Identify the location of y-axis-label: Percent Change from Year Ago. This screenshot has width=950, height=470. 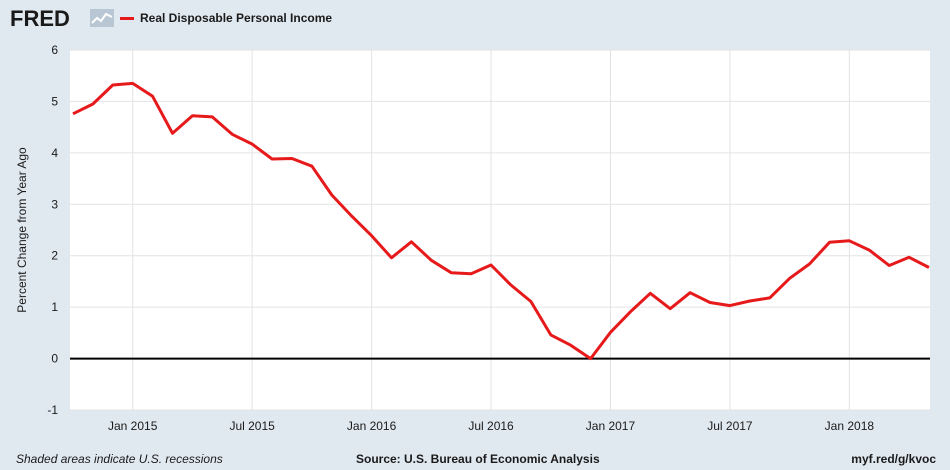
(22, 230).